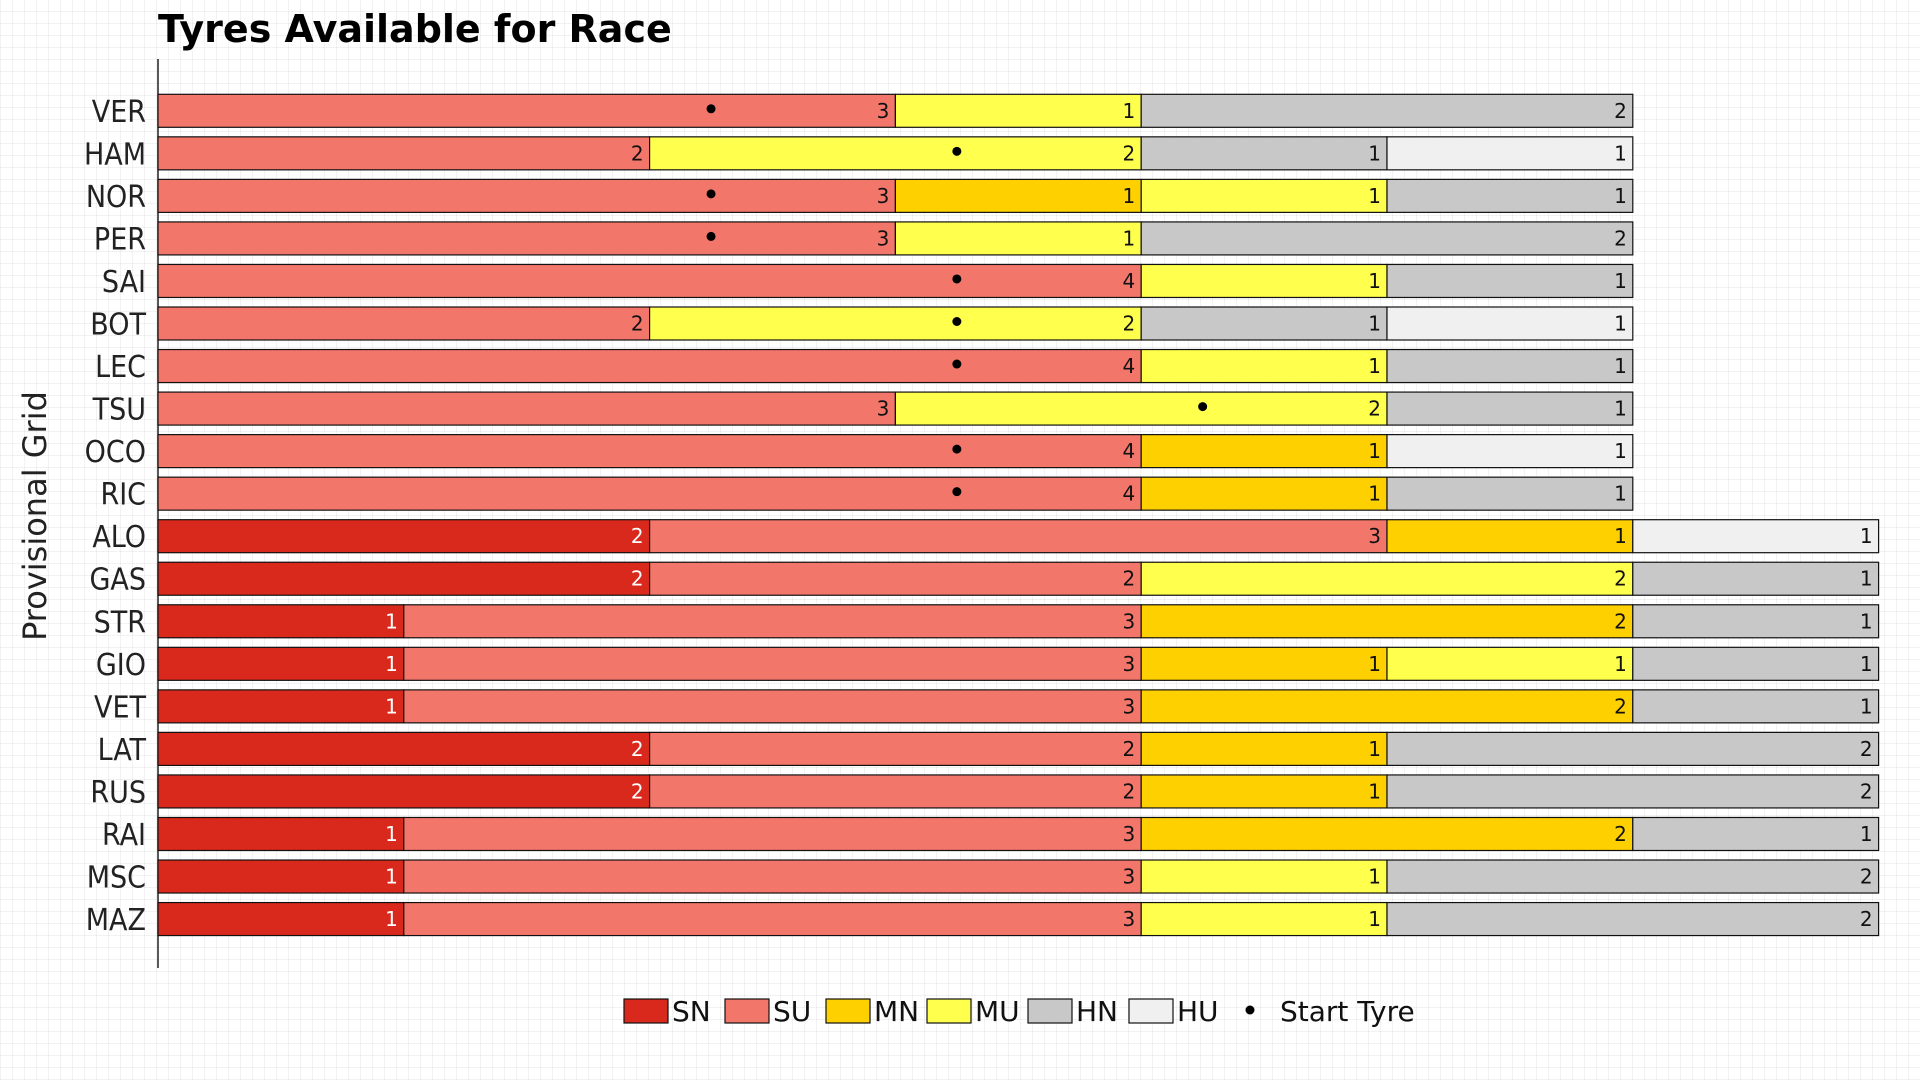 This screenshot has height=1080, width=1920. Describe the element at coordinates (986, 537) in the screenshot. I see `driver-row-alo: ALO 2 3 1 1` at that location.